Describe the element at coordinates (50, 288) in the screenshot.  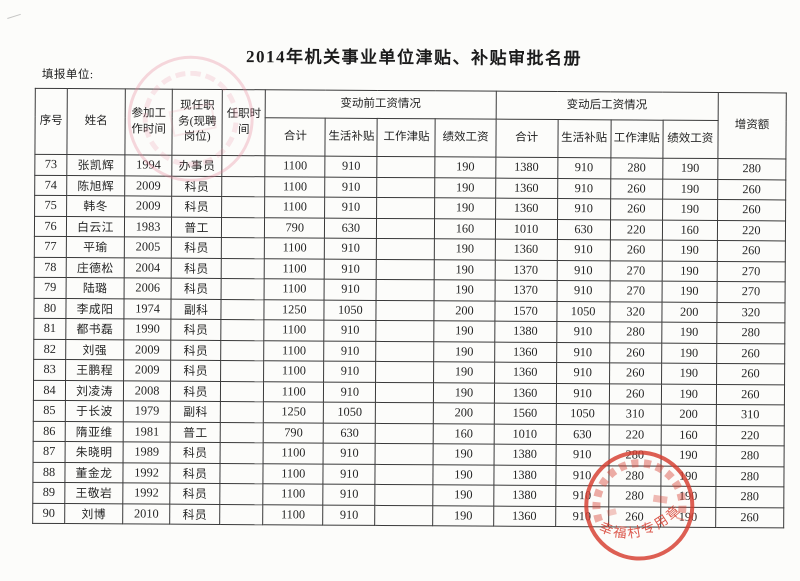
I see `cell-index: 79` at that location.